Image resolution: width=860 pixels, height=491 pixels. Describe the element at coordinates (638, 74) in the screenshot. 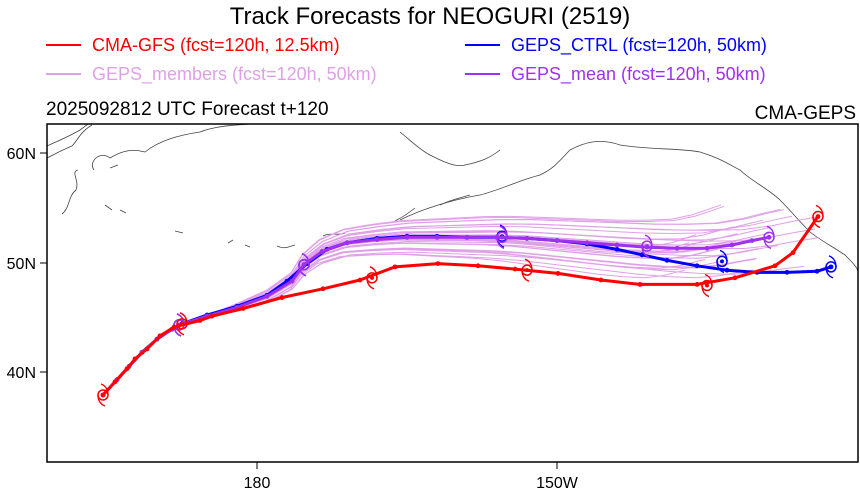

I see `legend-label-geps-mean: GEPS_mean (fcst=120h, 50km)` at that location.